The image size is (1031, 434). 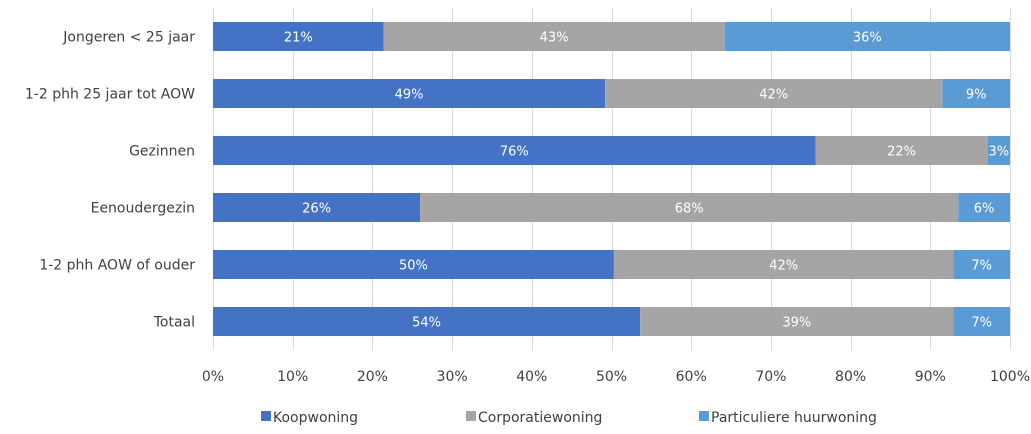 What do you see at coordinates (117, 266) in the screenshot?
I see `category-label: 1-2 phh AOW of ouder` at bounding box center [117, 266].